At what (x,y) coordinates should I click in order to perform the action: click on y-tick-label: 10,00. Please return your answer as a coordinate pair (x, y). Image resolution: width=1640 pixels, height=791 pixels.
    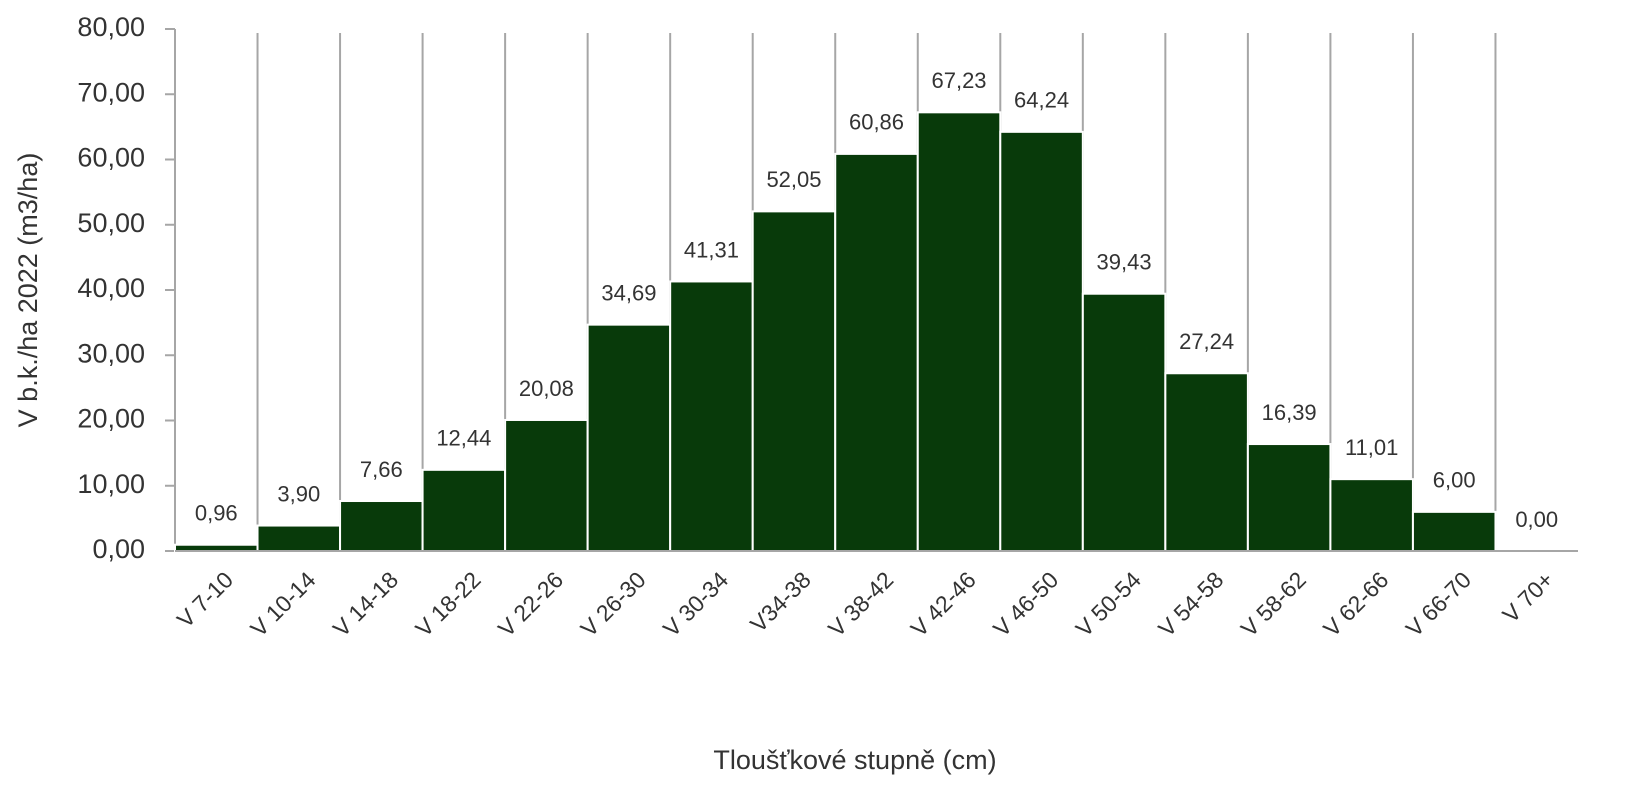
    Looking at the image, I should click on (111, 484).